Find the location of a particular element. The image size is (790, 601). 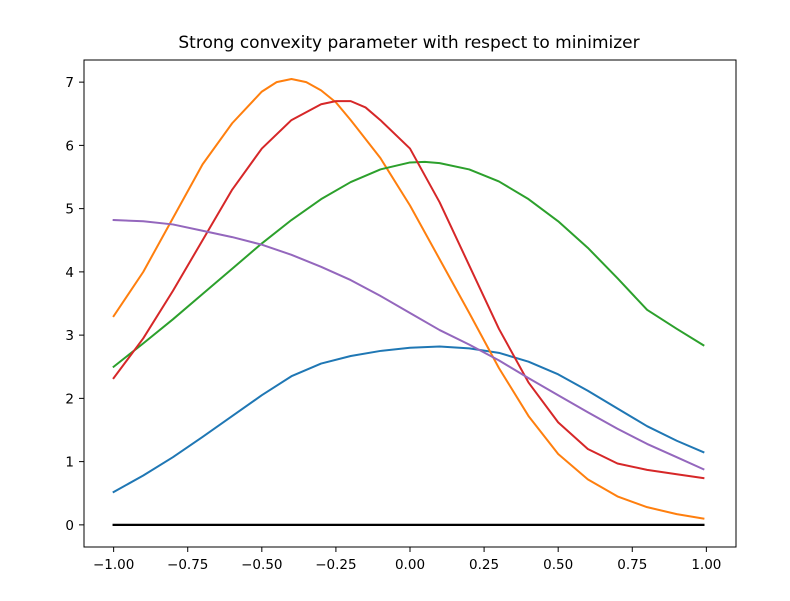

x-tick-label: −0.75 is located at coordinates (187, 565).